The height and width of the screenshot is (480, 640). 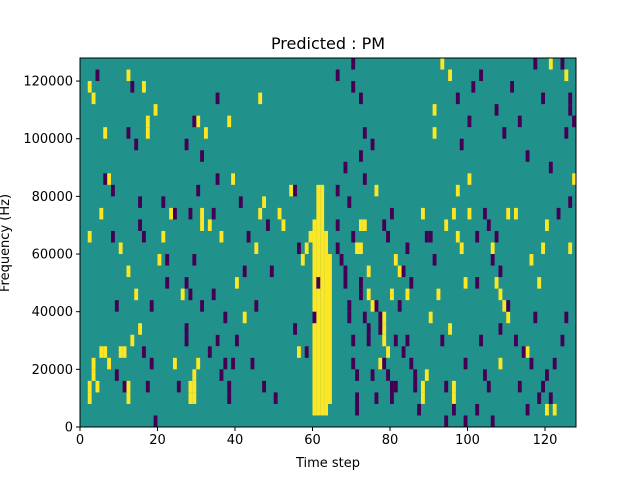 What do you see at coordinates (326, 323) in the screenshot?
I see `heatmap-band` at bounding box center [326, 323].